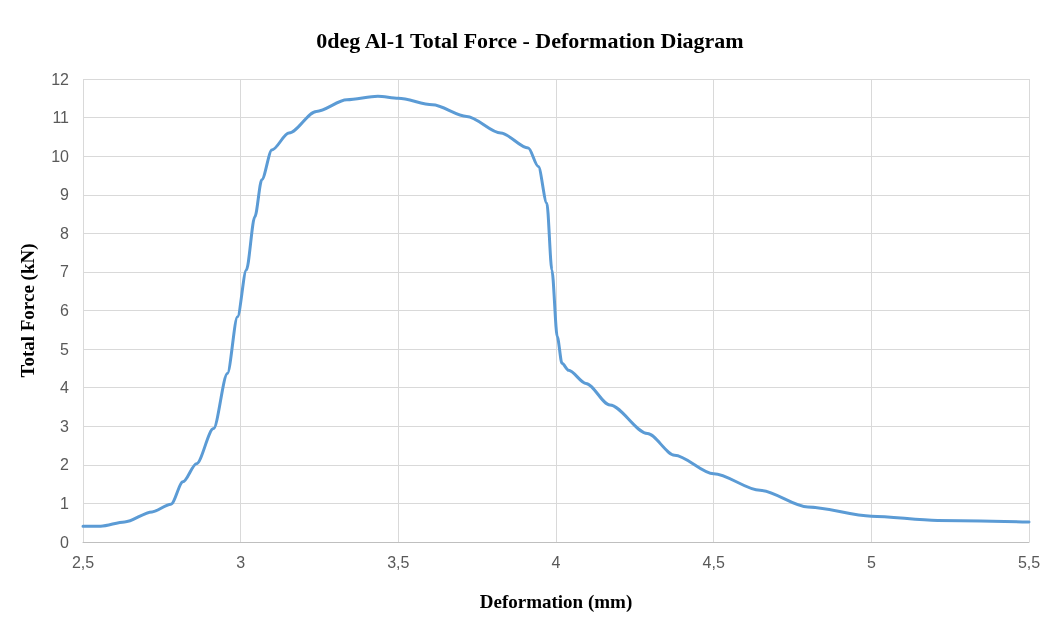 This screenshot has width=1060, height=637. Describe the element at coordinates (65, 310) in the screenshot. I see `y-tick-label: 6` at that location.